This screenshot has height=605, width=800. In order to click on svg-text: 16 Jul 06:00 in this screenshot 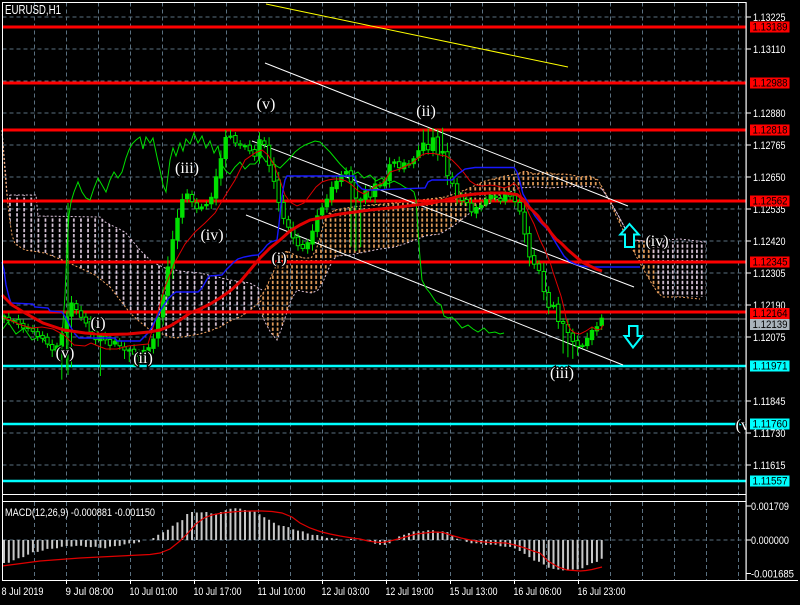, I will do `click(538, 592)`.